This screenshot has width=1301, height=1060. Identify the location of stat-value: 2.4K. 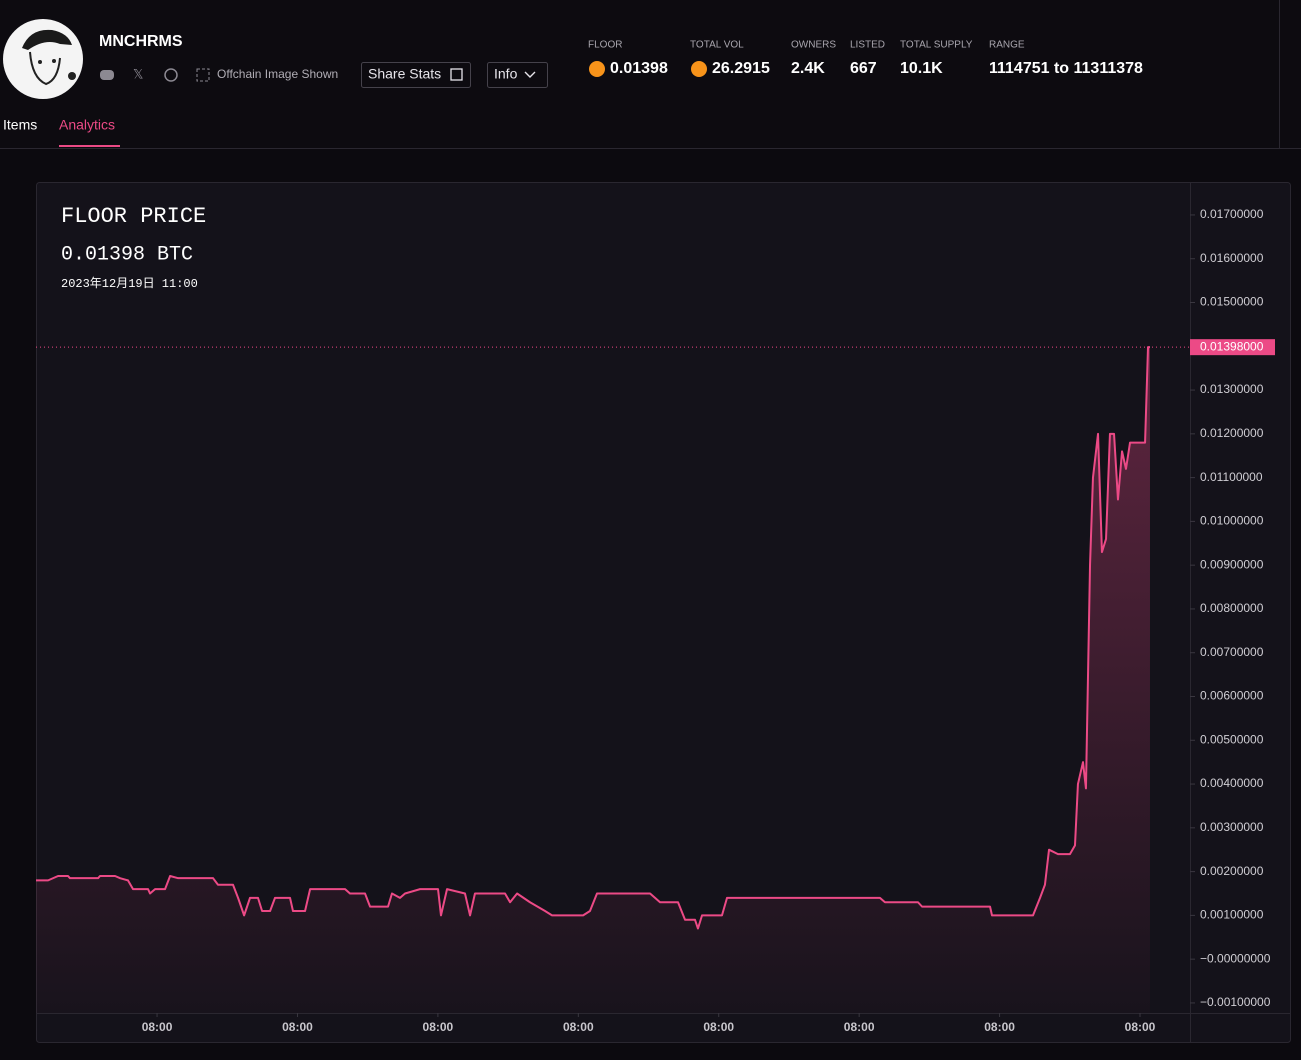
(808, 68).